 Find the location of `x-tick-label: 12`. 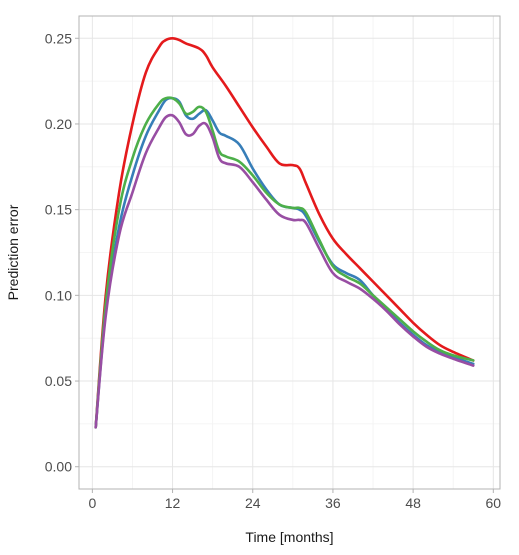

x-tick-label: 12 is located at coordinates (173, 503).